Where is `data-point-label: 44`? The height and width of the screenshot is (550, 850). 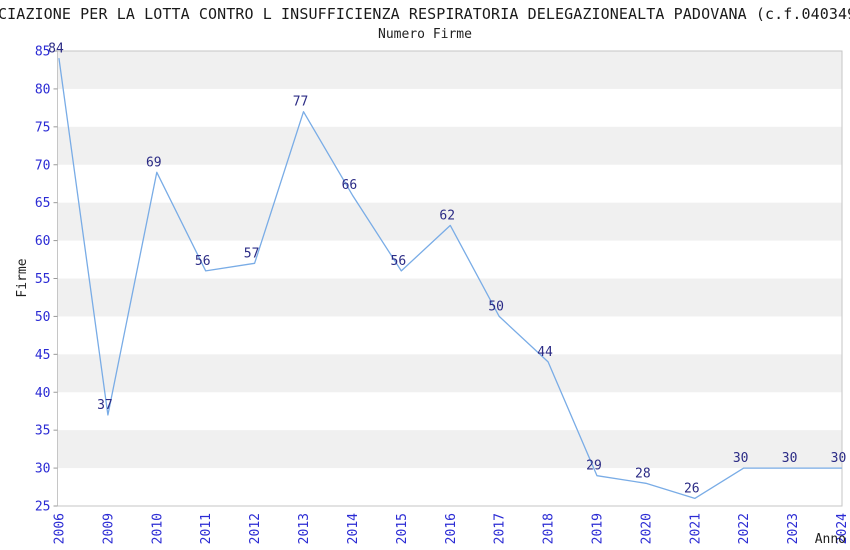
data-point-label: 44 is located at coordinates (545, 352).